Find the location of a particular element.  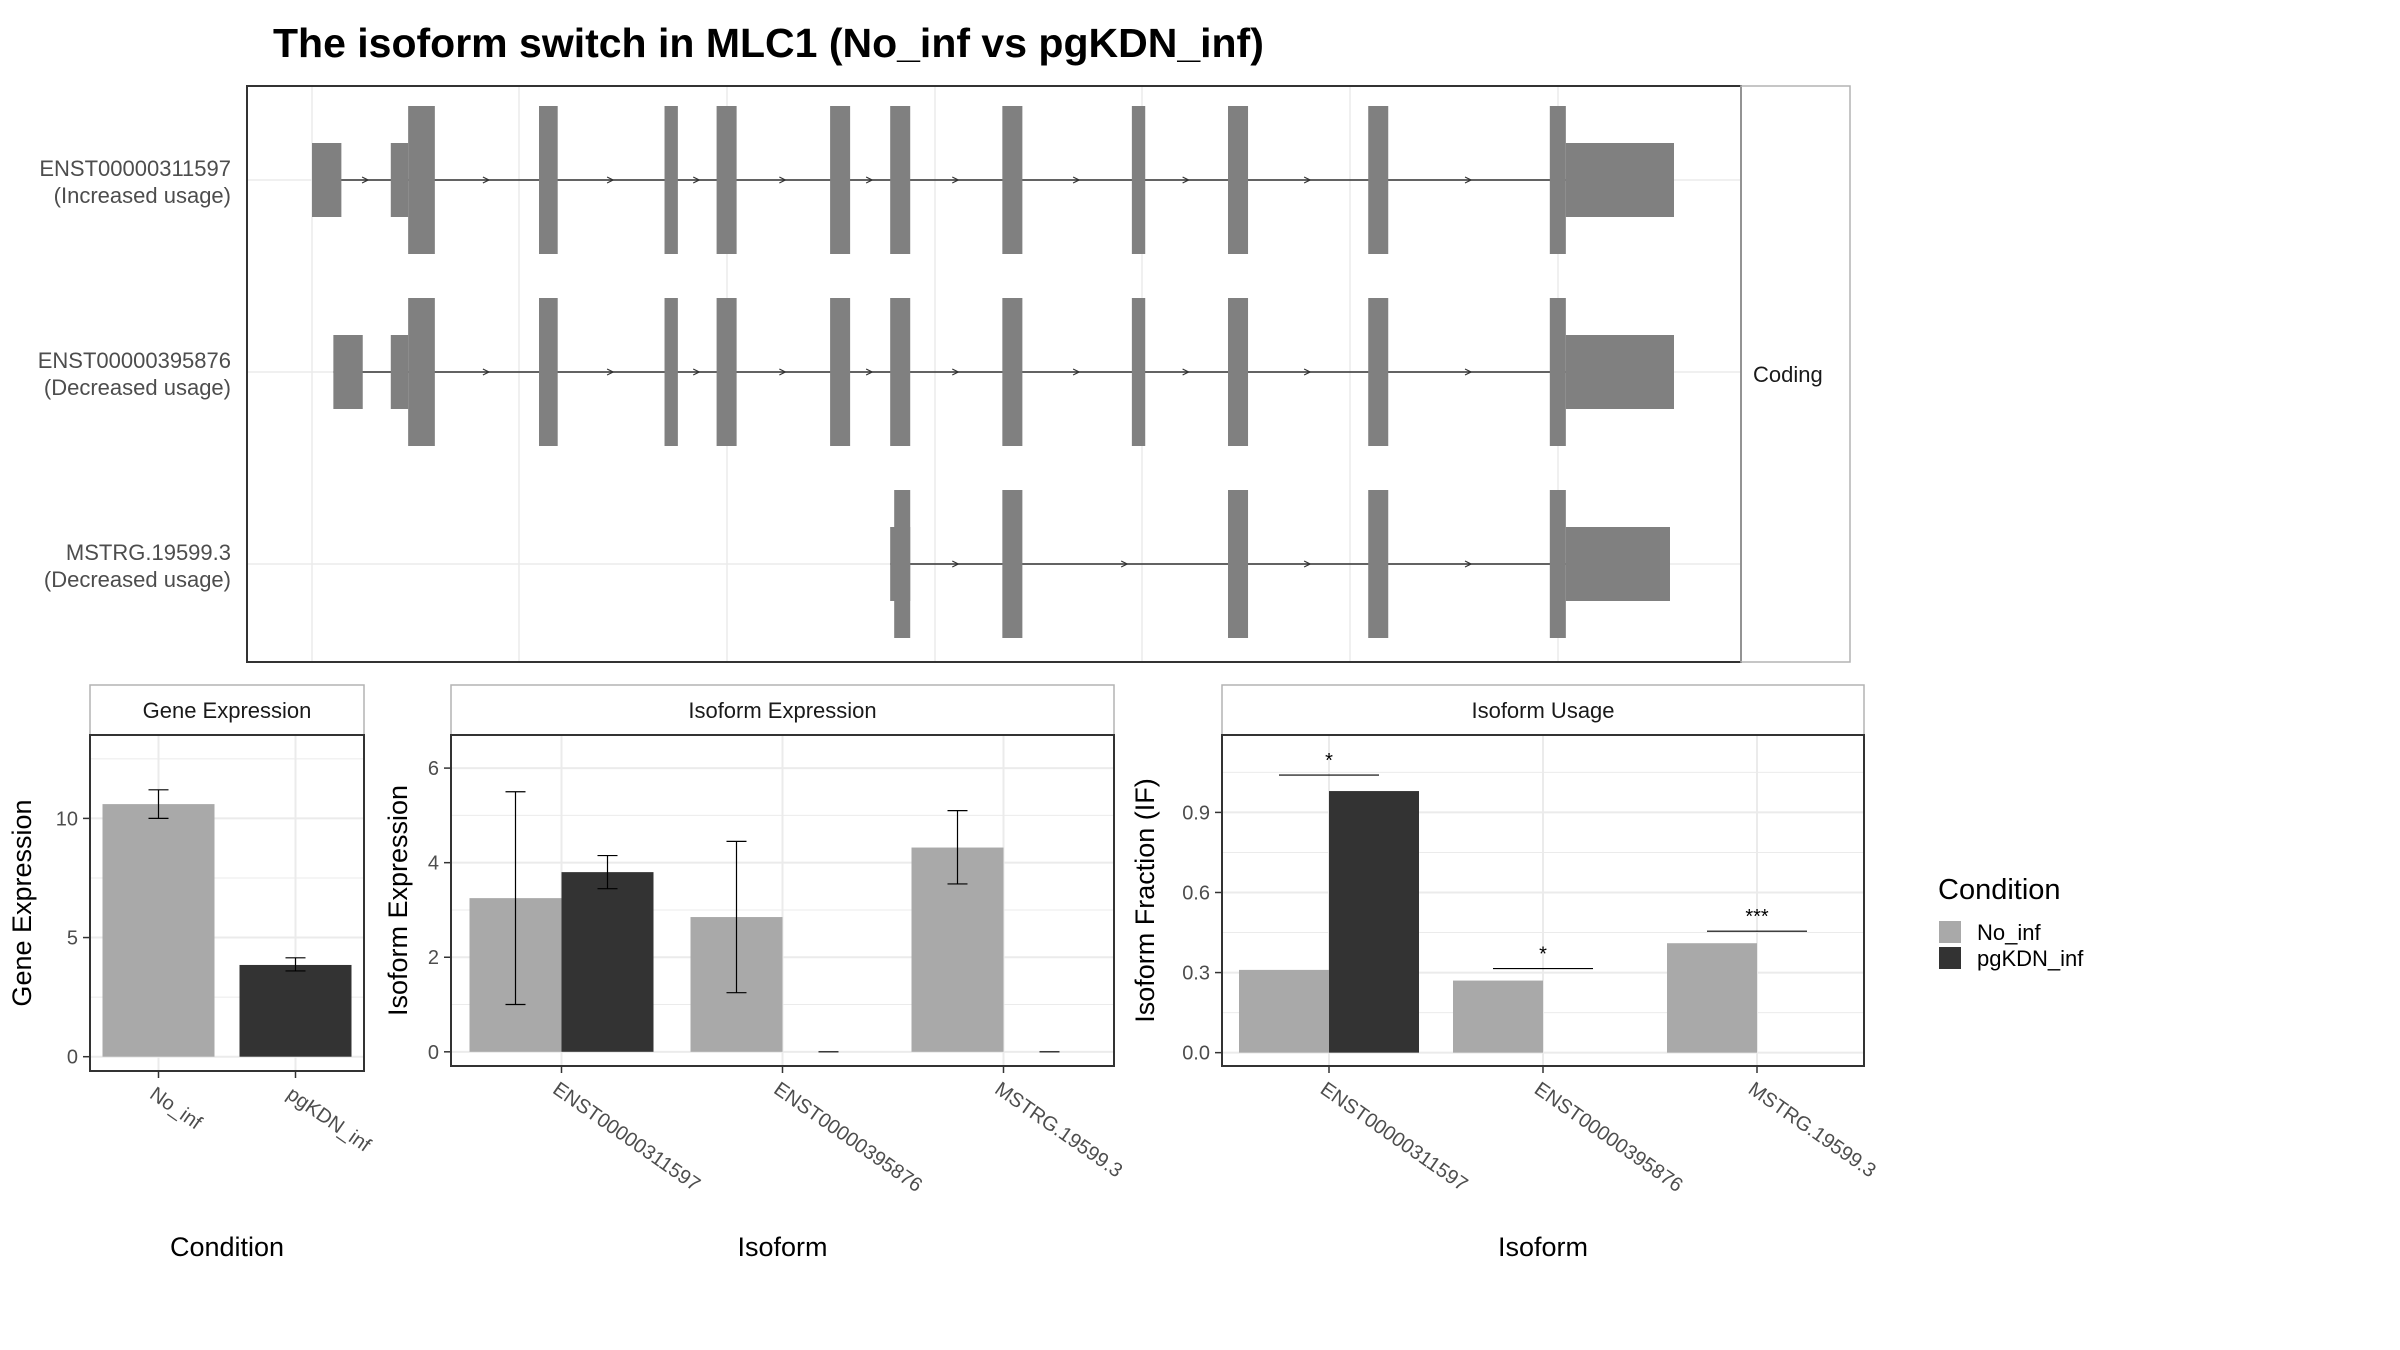

facet-strip-label: Isoform Expression is located at coordinates (782, 710).